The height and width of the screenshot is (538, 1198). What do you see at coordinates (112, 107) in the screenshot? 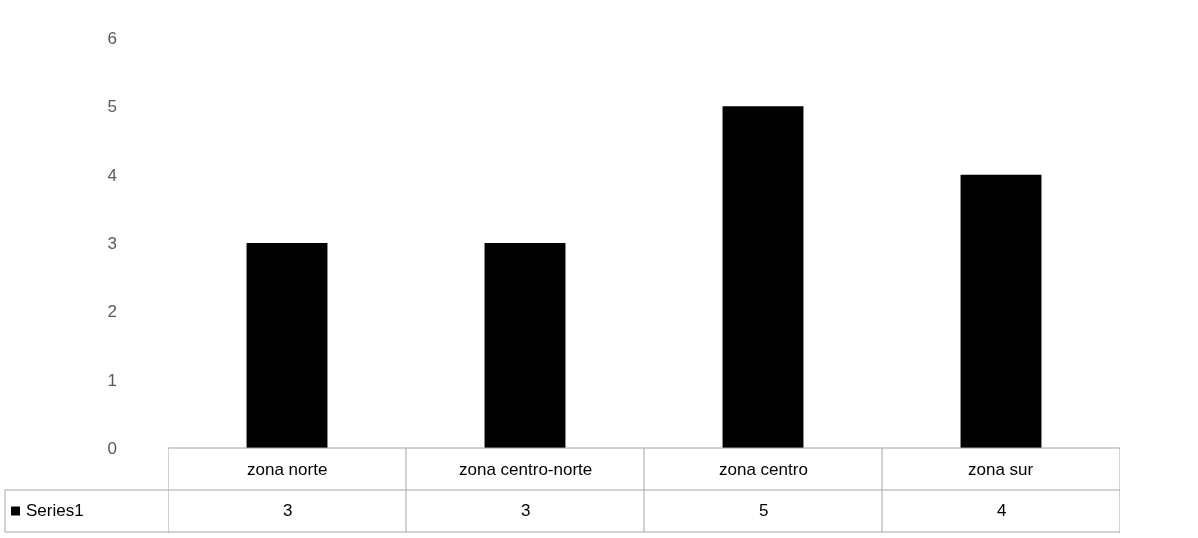
I see `y-tick-label: 5` at bounding box center [112, 107].